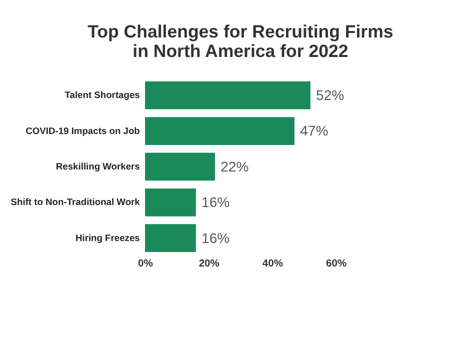  Describe the element at coordinates (241, 32) in the screenshot. I see `text: Top Challenges for Recruiting Firms` at that location.